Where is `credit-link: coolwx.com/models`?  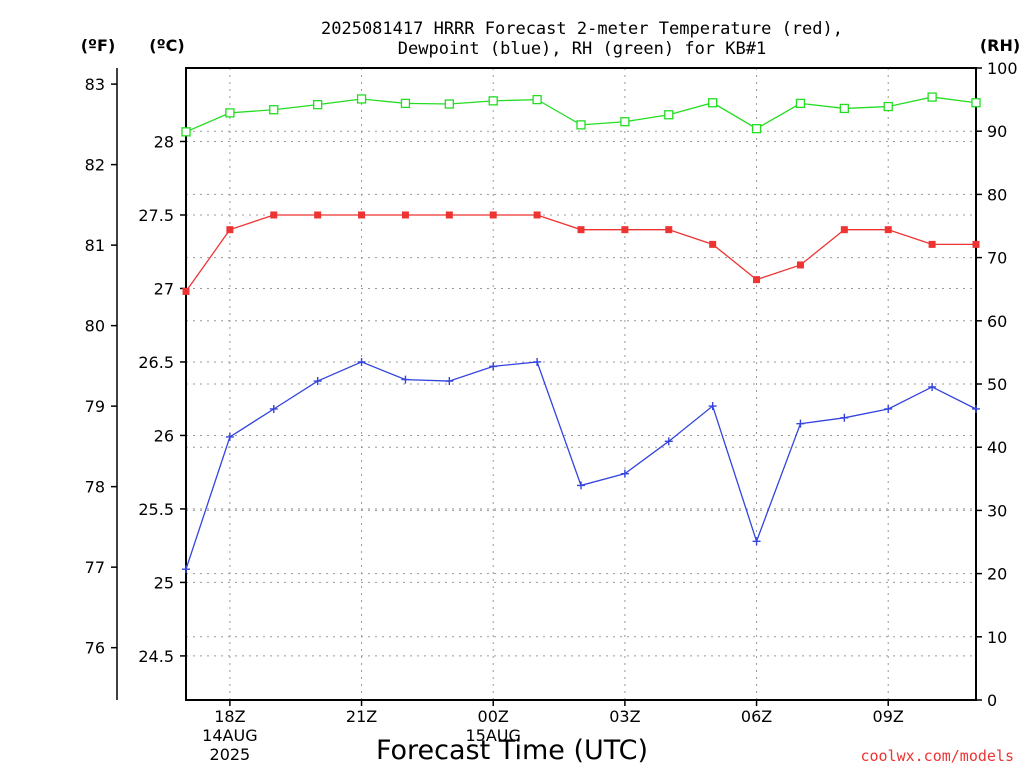 credit-link: coolwx.com/models is located at coordinates (937, 756).